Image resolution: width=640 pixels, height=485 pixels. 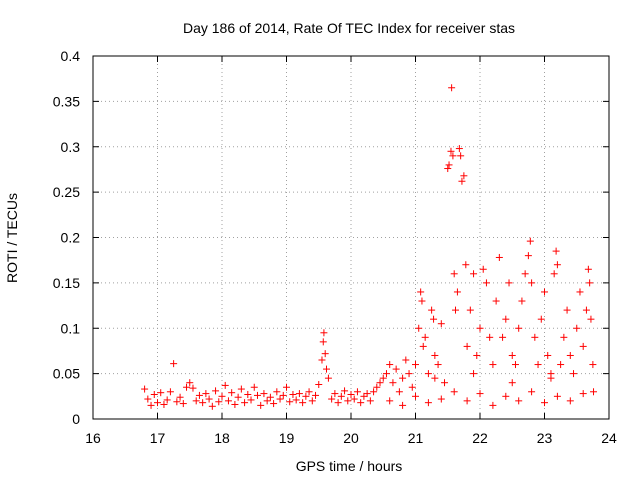 What do you see at coordinates (609, 438) in the screenshot?
I see `x-tick-label: 24` at bounding box center [609, 438].